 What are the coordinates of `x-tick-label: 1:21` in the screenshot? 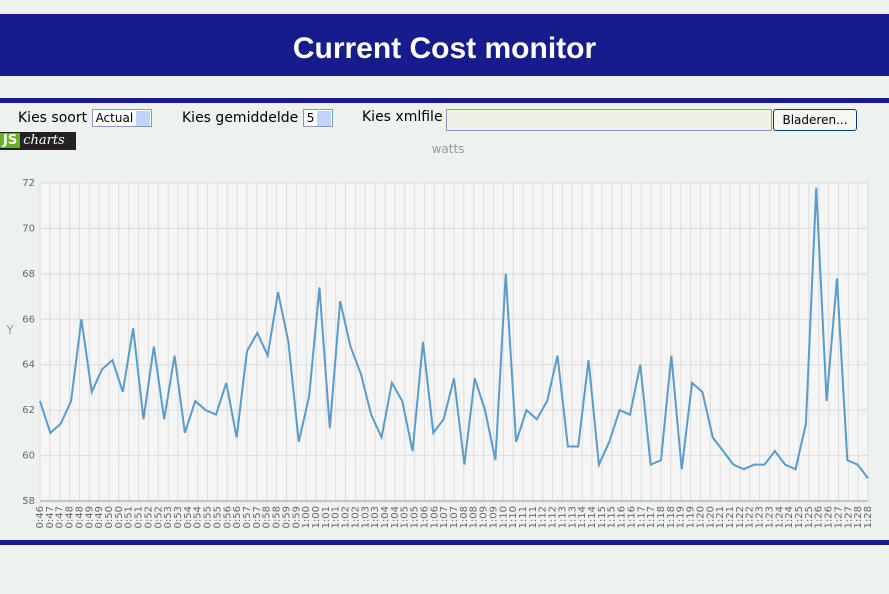 It's located at (730, 517).